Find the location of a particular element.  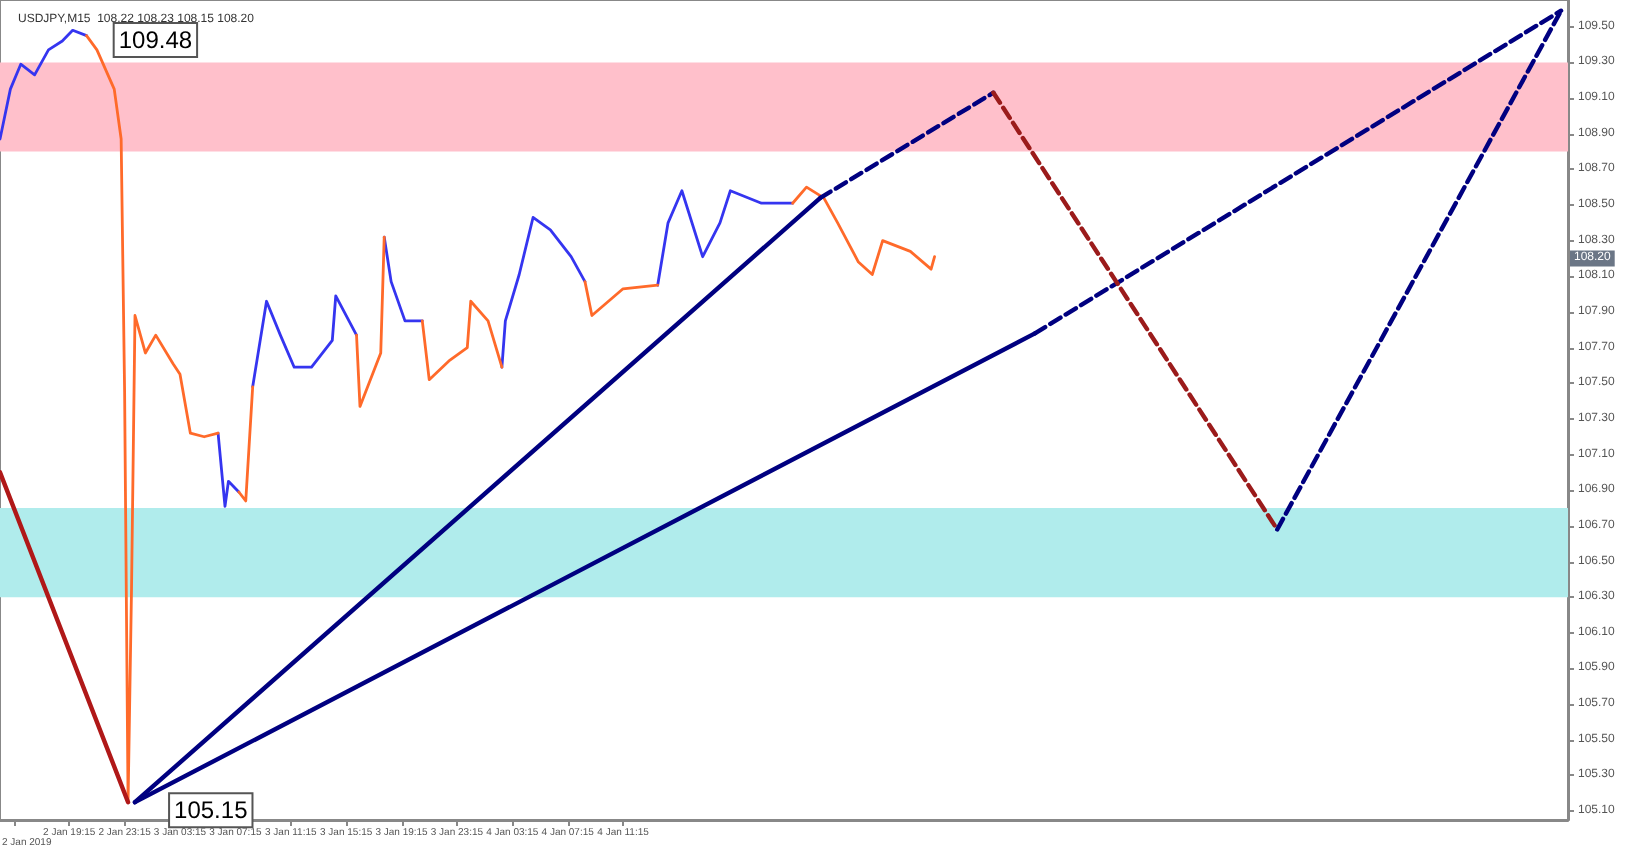

annotation: 105.15 is located at coordinates (211, 810).